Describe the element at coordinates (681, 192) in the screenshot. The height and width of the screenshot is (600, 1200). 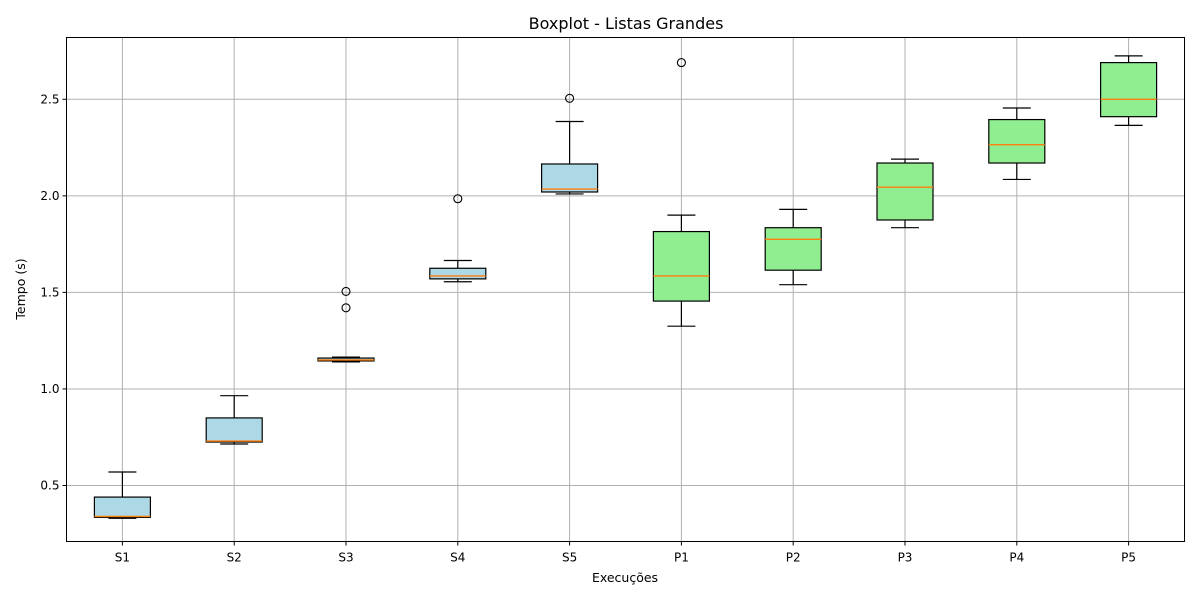
I see `box-p1` at that location.